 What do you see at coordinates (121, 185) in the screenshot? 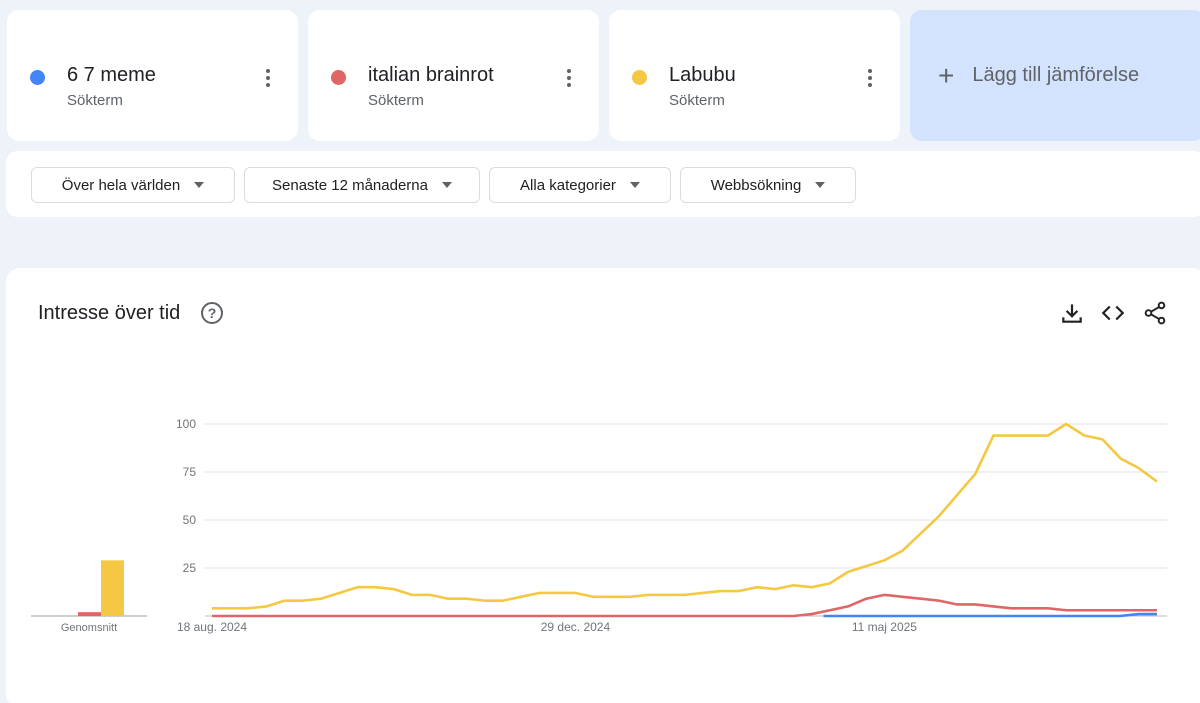
I see `region-filter-label: Över hela världen` at bounding box center [121, 185].